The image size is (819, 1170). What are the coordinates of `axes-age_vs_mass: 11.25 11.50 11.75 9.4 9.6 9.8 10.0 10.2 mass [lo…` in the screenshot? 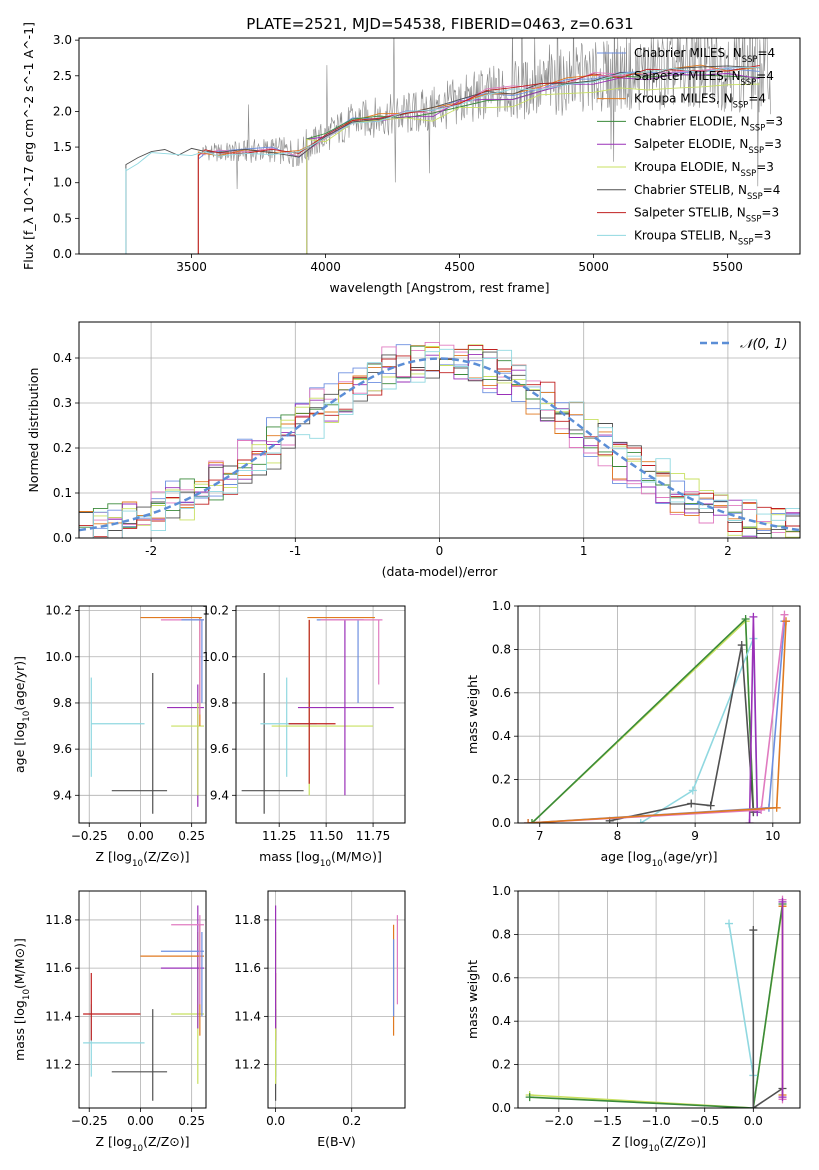 It's located at (303, 736).